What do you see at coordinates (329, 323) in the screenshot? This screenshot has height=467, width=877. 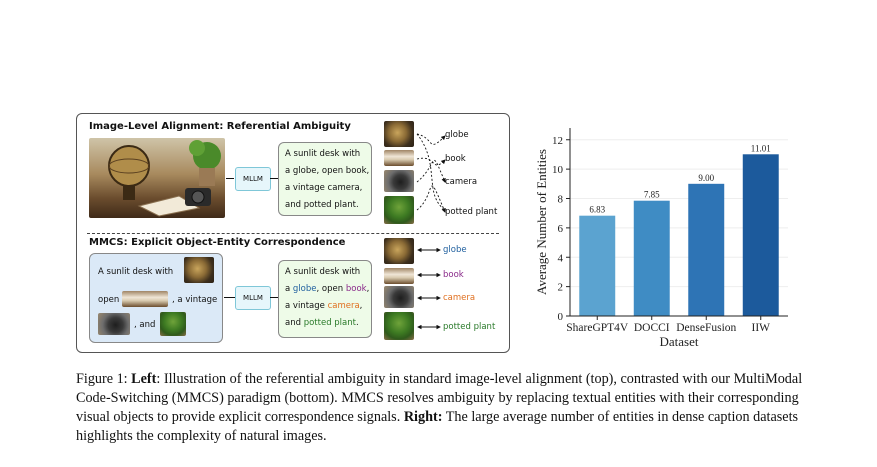 I see `caption-entity-potted-plant: potted plant` at bounding box center [329, 323].